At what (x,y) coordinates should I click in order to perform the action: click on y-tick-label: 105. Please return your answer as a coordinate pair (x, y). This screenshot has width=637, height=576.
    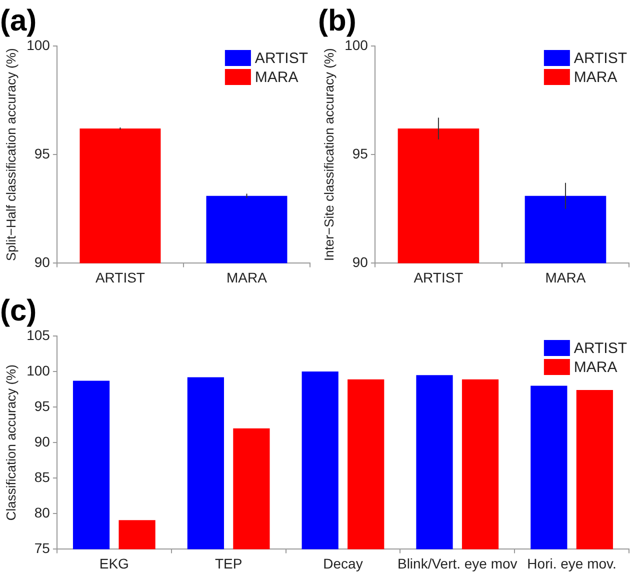
    Looking at the image, I should click on (38, 334).